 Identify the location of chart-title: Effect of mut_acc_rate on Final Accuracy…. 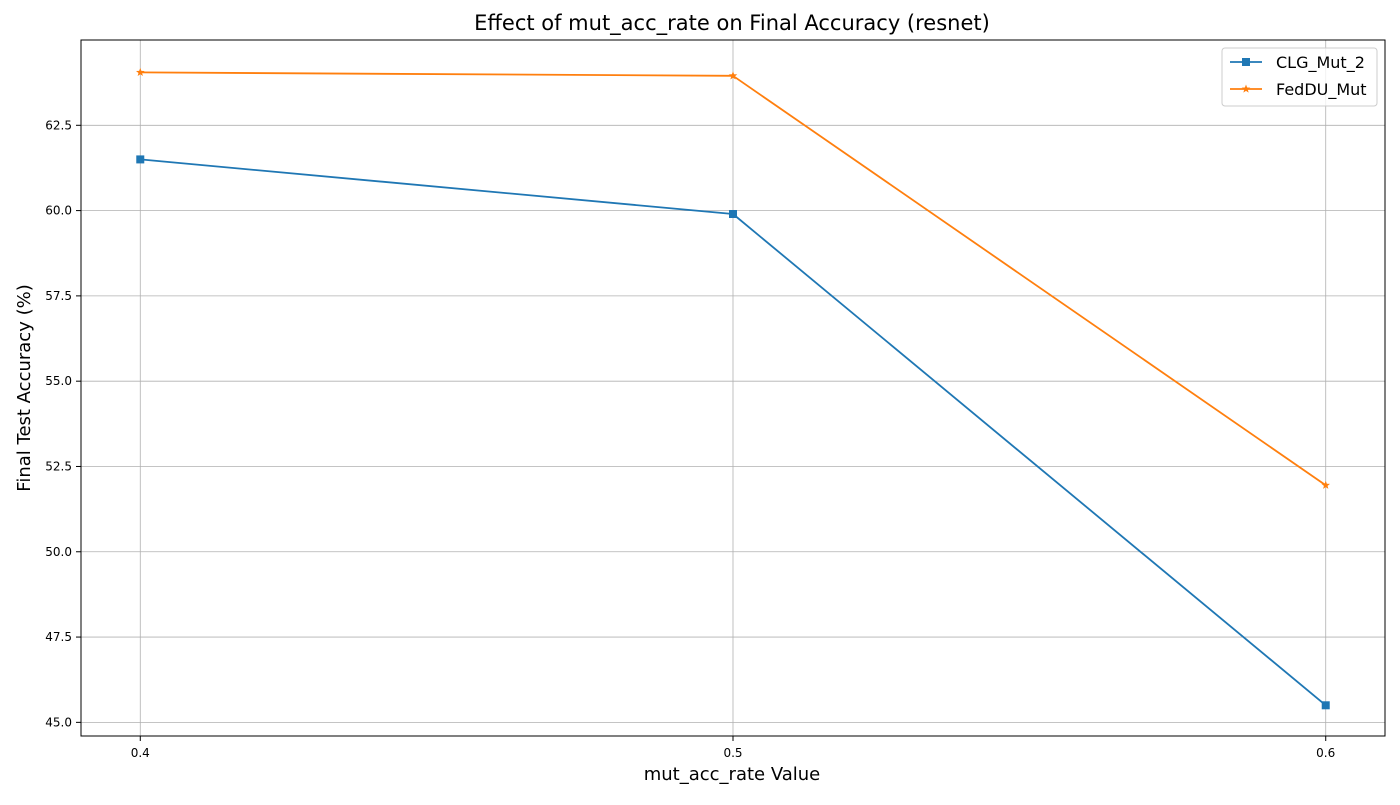
(732, 23).